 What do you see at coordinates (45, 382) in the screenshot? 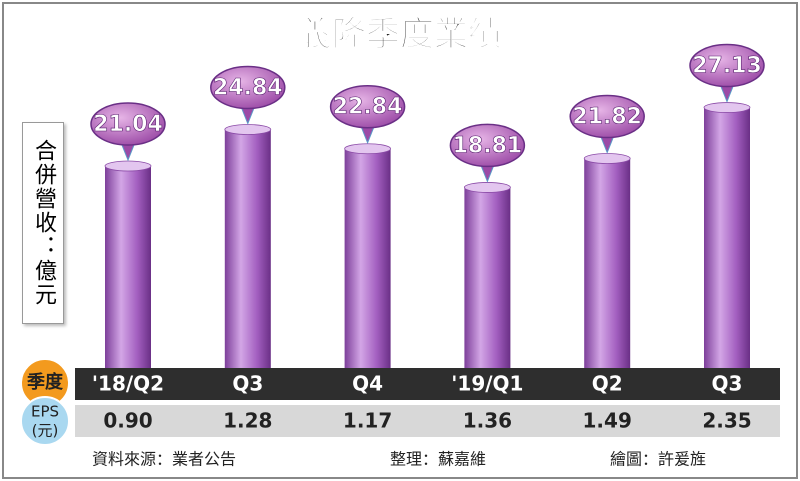
I see `category-row-label: 季度` at bounding box center [45, 382].